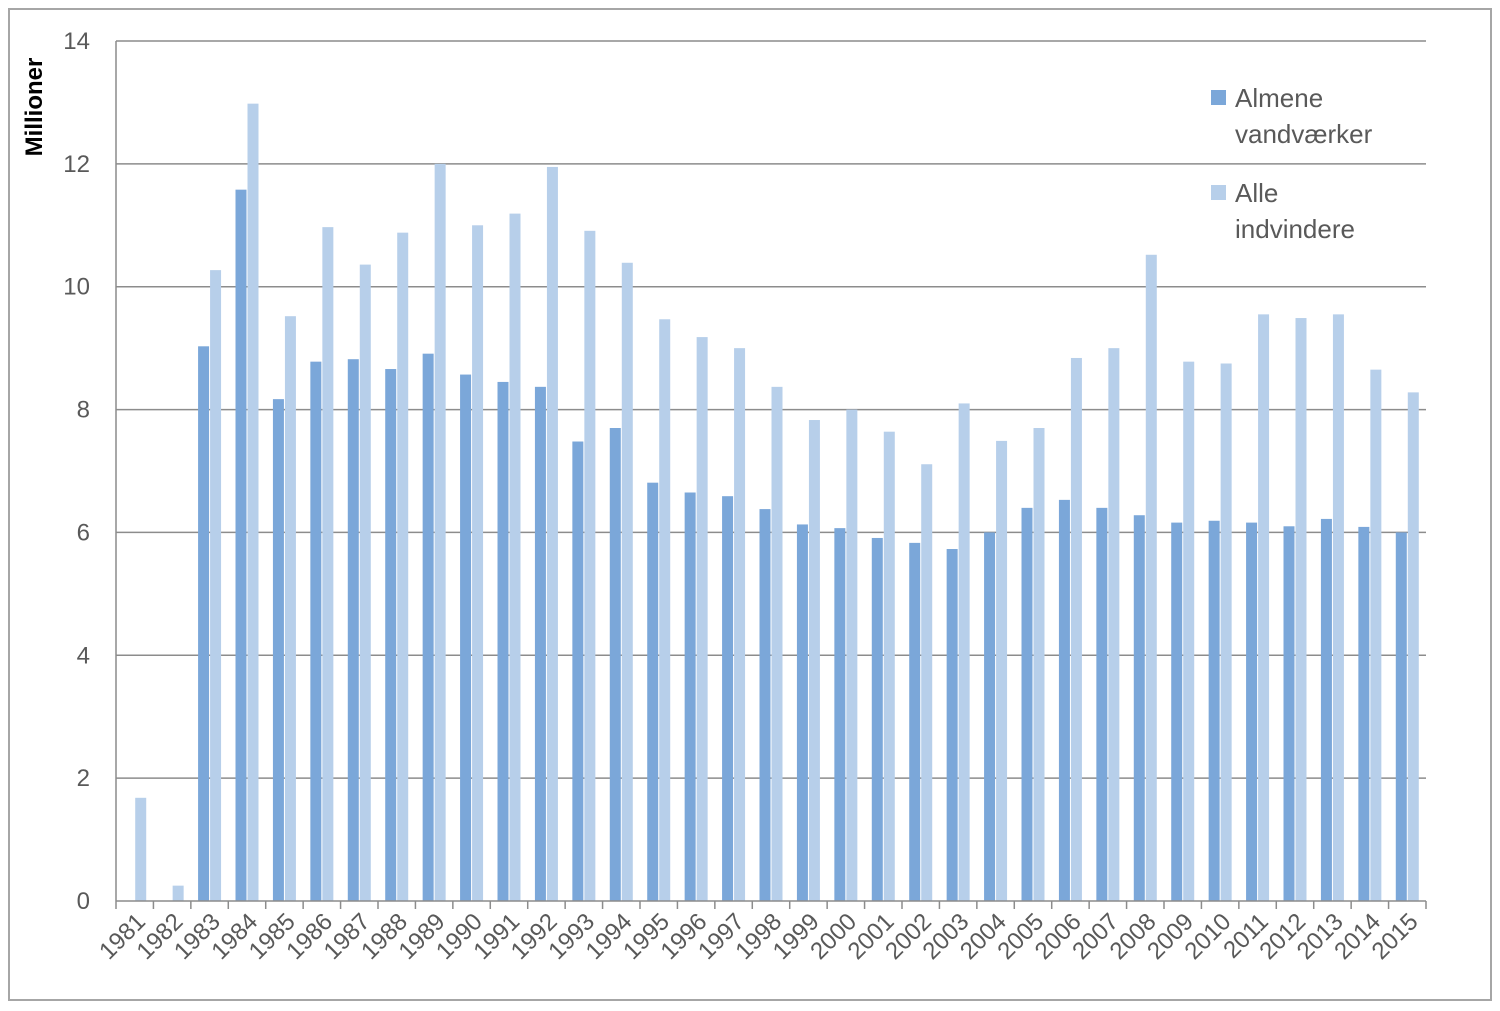 This screenshot has width=1500, height=1011. What do you see at coordinates (690, 696) in the screenshot?
I see `bar-almene-1996` at bounding box center [690, 696].